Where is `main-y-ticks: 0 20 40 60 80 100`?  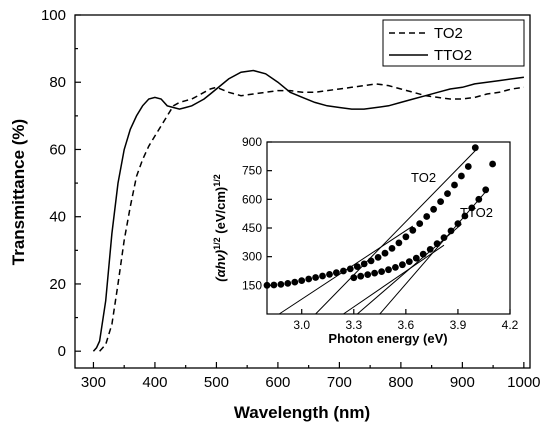 main-y-ticks: 0 20 40 60 80 100 is located at coordinates (61, 183).